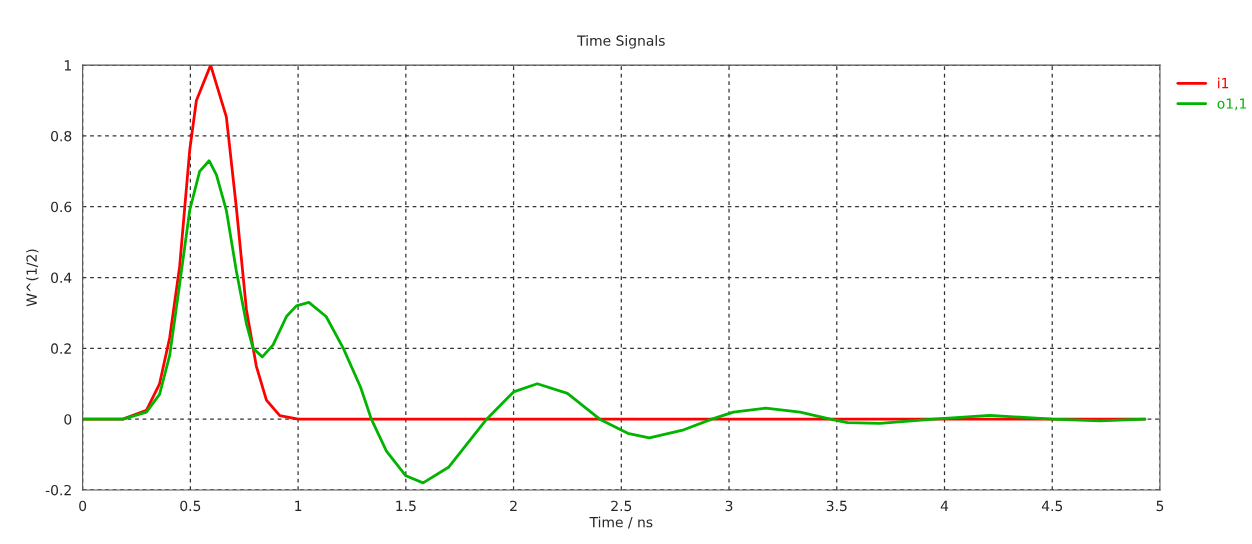  What do you see at coordinates (1223, 83) in the screenshot?
I see `legend-label: i1` at bounding box center [1223, 83].